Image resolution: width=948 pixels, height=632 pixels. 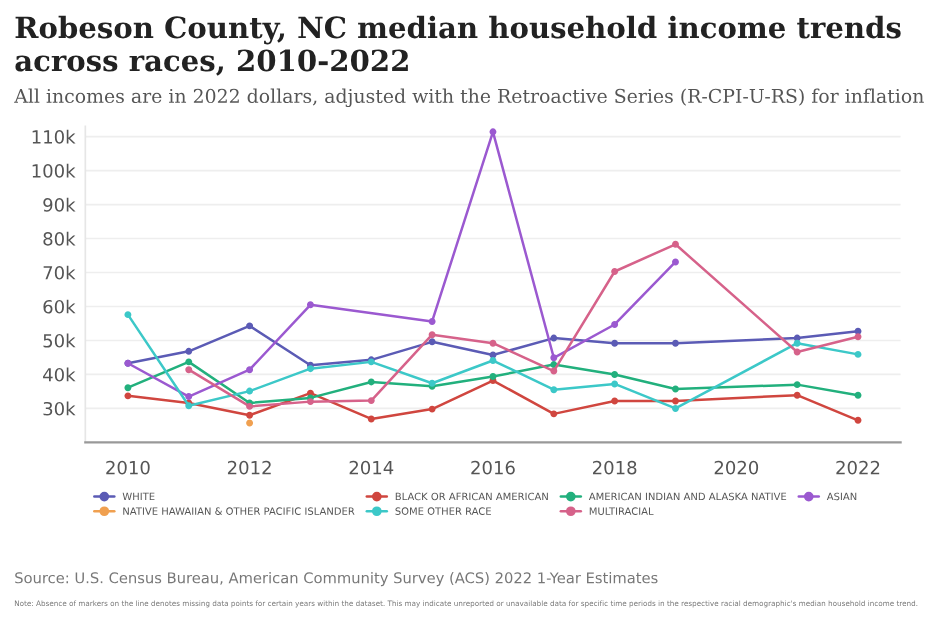 I want to click on y-tick-label: 40k, so click(x=59, y=374).